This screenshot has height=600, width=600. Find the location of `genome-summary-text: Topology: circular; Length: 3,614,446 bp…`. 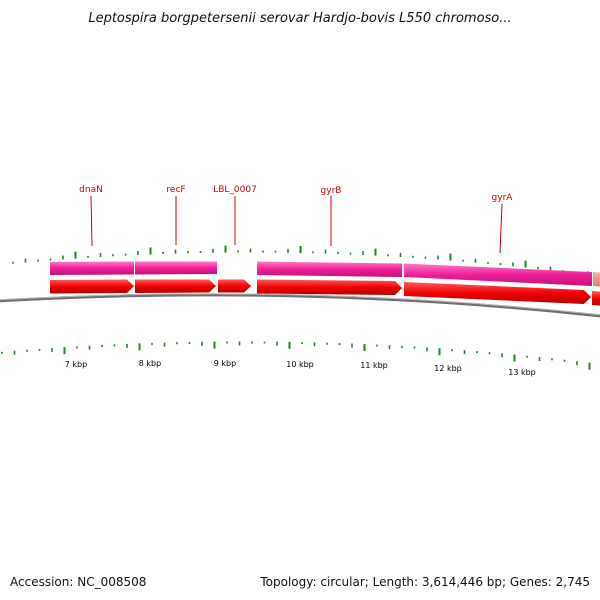

genome-summary-text: Topology: circular; Length: 3,614,446 bp… is located at coordinates (424, 582).